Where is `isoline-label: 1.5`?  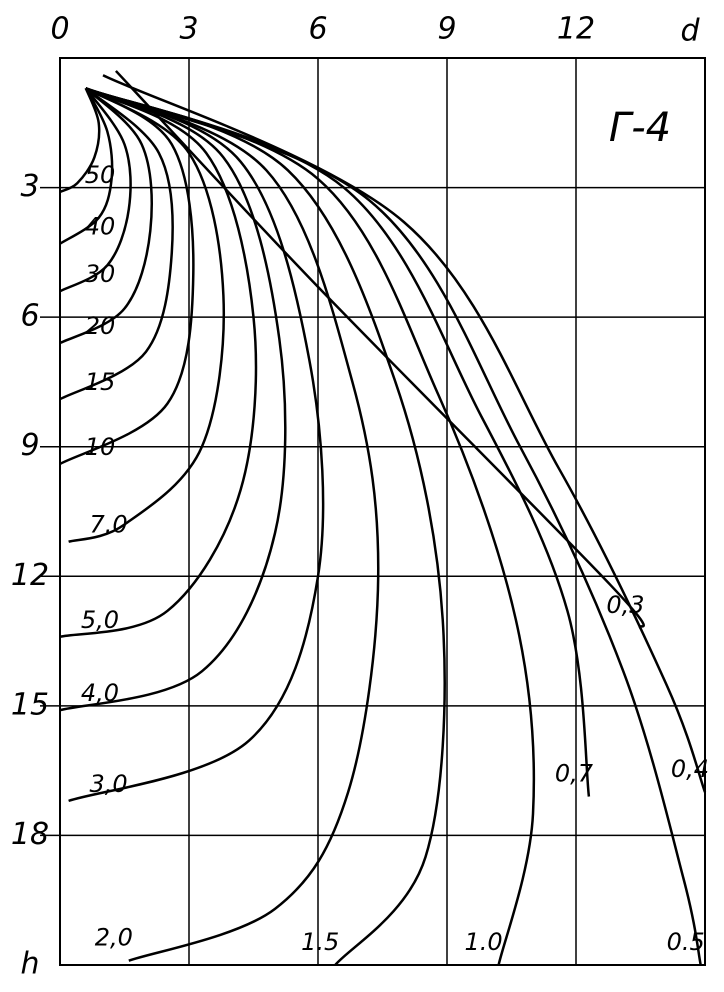
isoline-label: 1.5 is located at coordinates (320, 942).